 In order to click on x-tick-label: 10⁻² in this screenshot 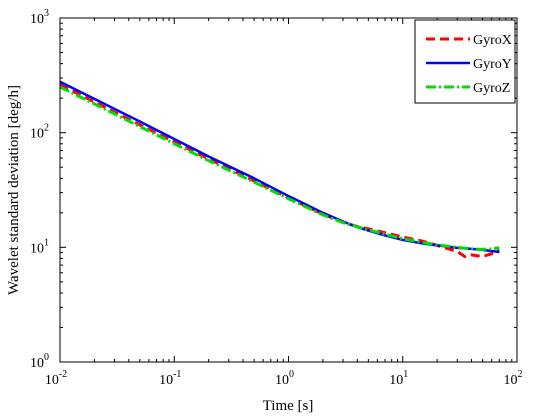, I will do `click(56, 378)`.